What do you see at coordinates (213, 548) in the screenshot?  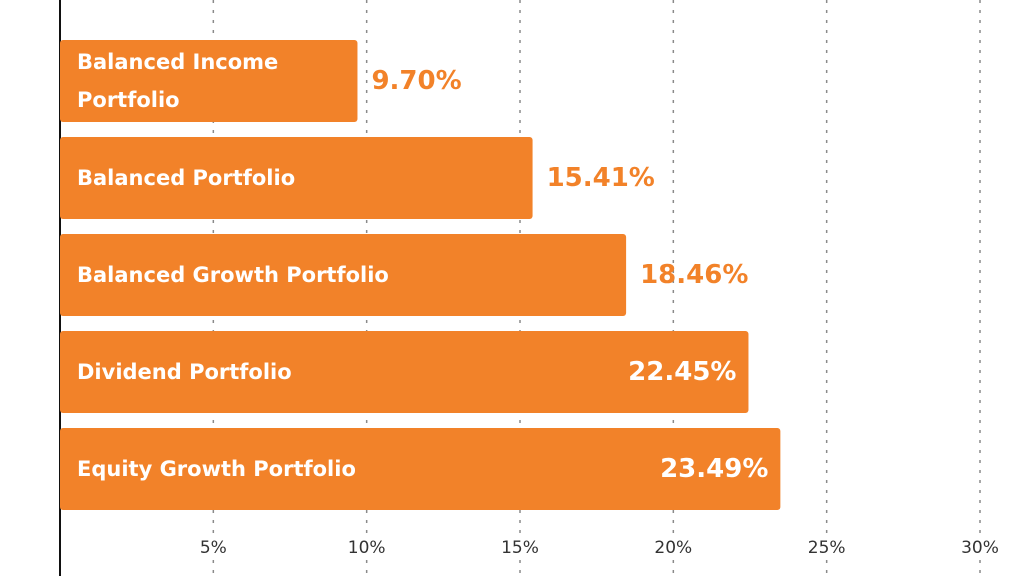 I see `x-tick-label: 5%` at bounding box center [213, 548].